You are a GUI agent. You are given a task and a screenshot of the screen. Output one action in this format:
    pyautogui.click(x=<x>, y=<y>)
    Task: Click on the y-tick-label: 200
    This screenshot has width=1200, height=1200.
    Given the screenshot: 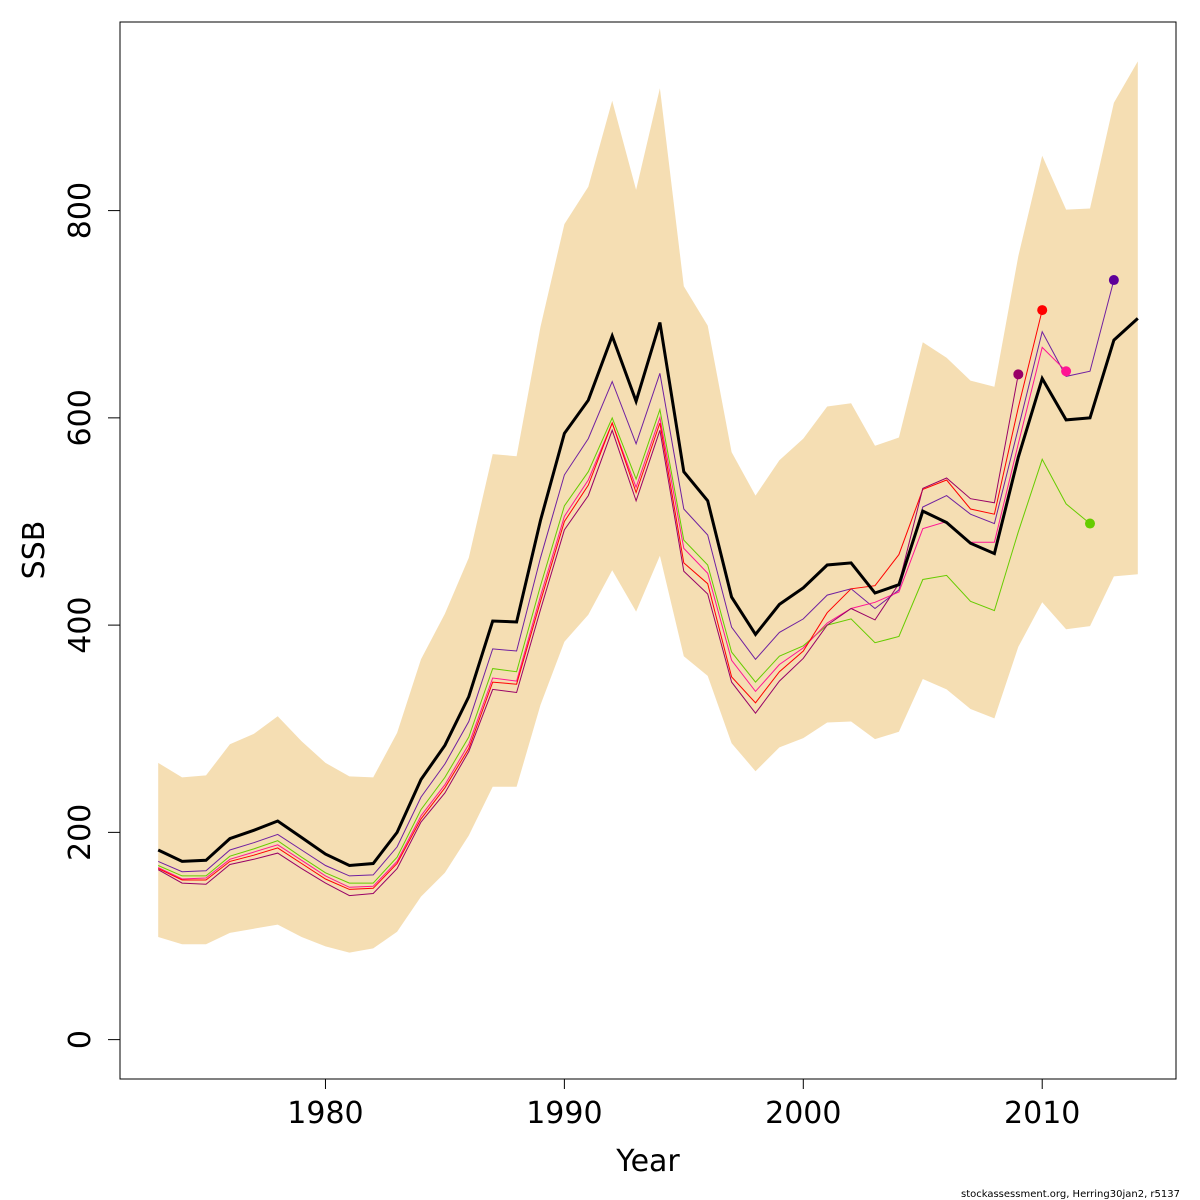 What is the action you would take?
    pyautogui.click(x=80, y=832)
    